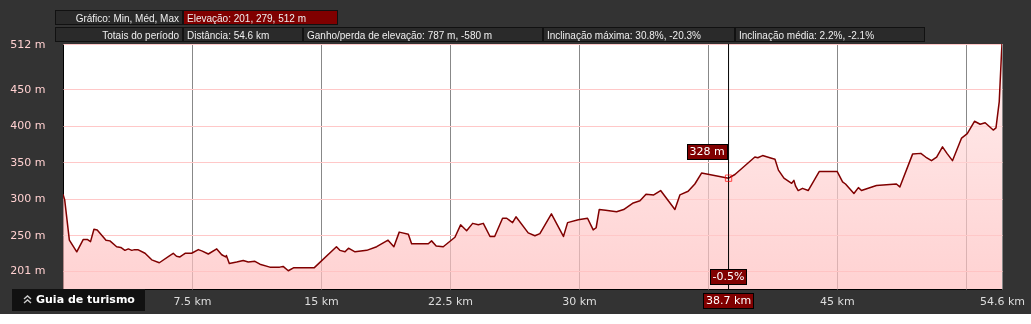 Image resolution: width=1031 pixels, height=324 pixels. Describe the element at coordinates (28, 162) in the screenshot. I see `y-tick-label: 350 m` at that location.